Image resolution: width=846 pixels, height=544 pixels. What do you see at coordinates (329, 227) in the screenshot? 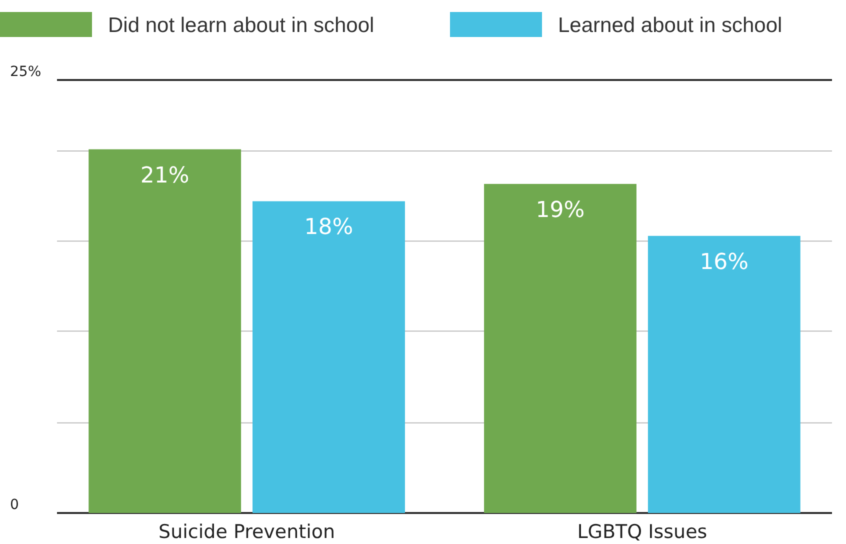
I see `data-label: 18%` at bounding box center [329, 227].